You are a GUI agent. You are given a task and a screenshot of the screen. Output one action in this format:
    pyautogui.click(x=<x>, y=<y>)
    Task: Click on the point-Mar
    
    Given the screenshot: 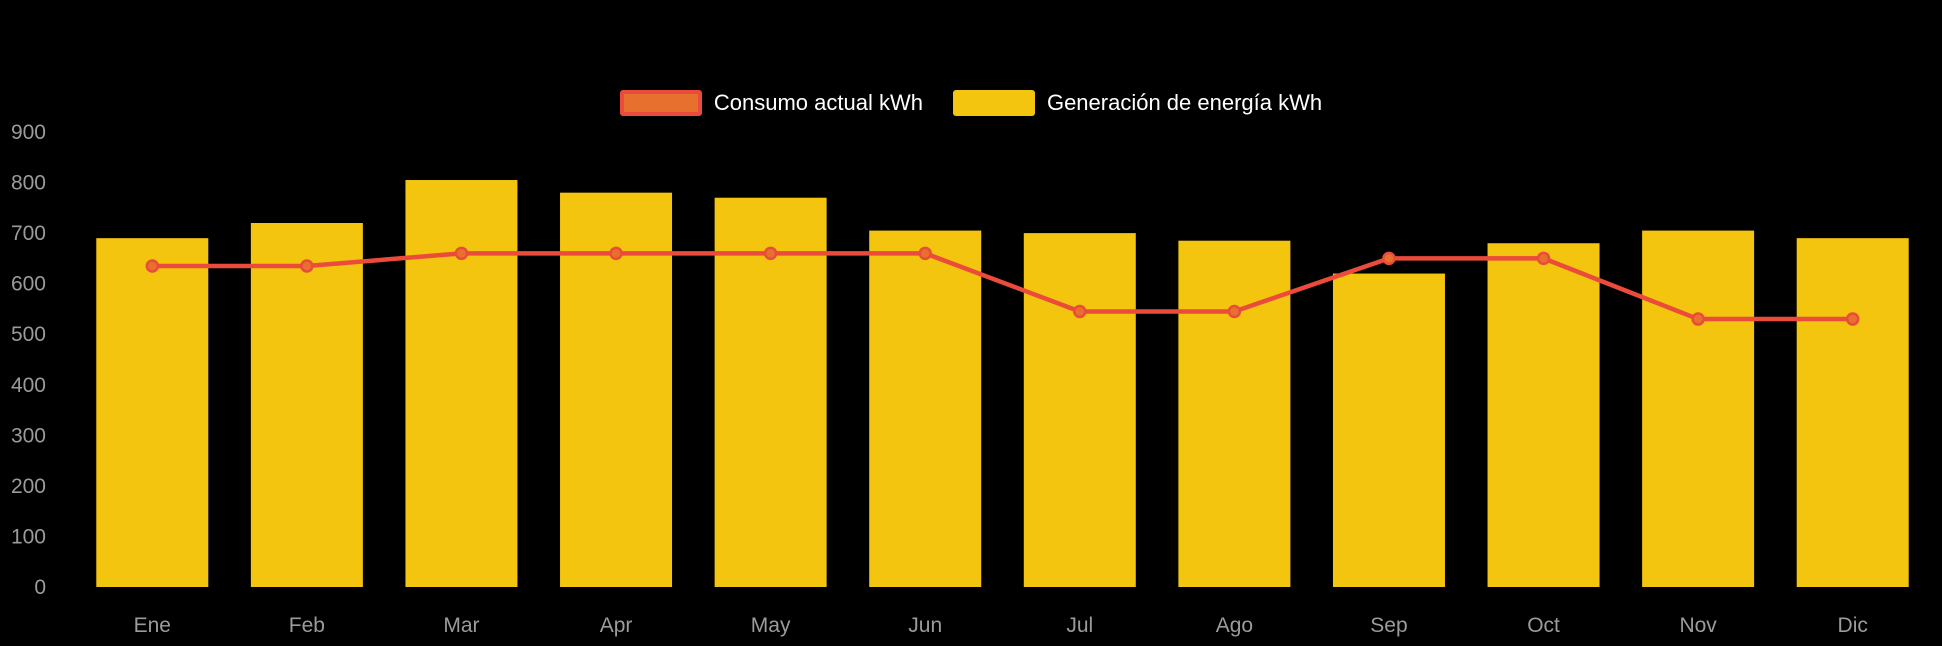 What is the action you would take?
    pyautogui.click(x=461, y=253)
    